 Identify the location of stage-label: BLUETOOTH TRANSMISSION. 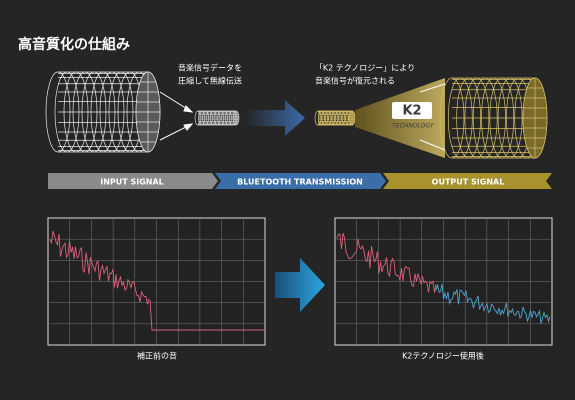
(300, 182).